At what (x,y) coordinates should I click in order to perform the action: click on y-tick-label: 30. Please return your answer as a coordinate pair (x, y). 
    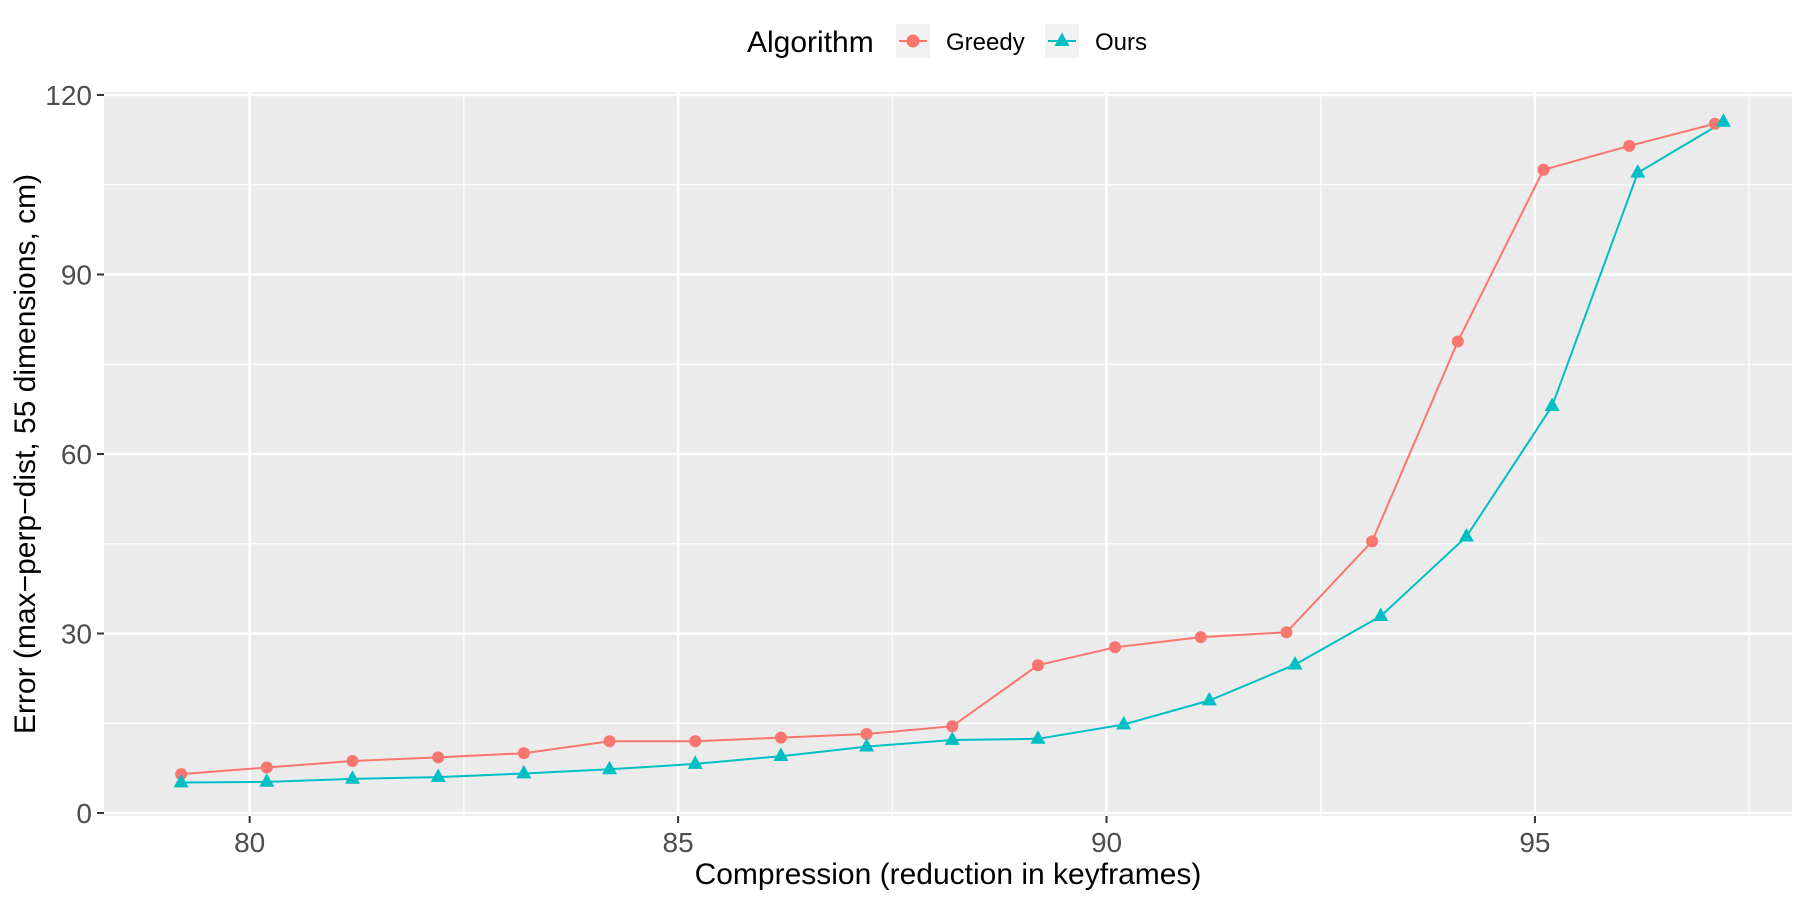
    Looking at the image, I should click on (76, 634).